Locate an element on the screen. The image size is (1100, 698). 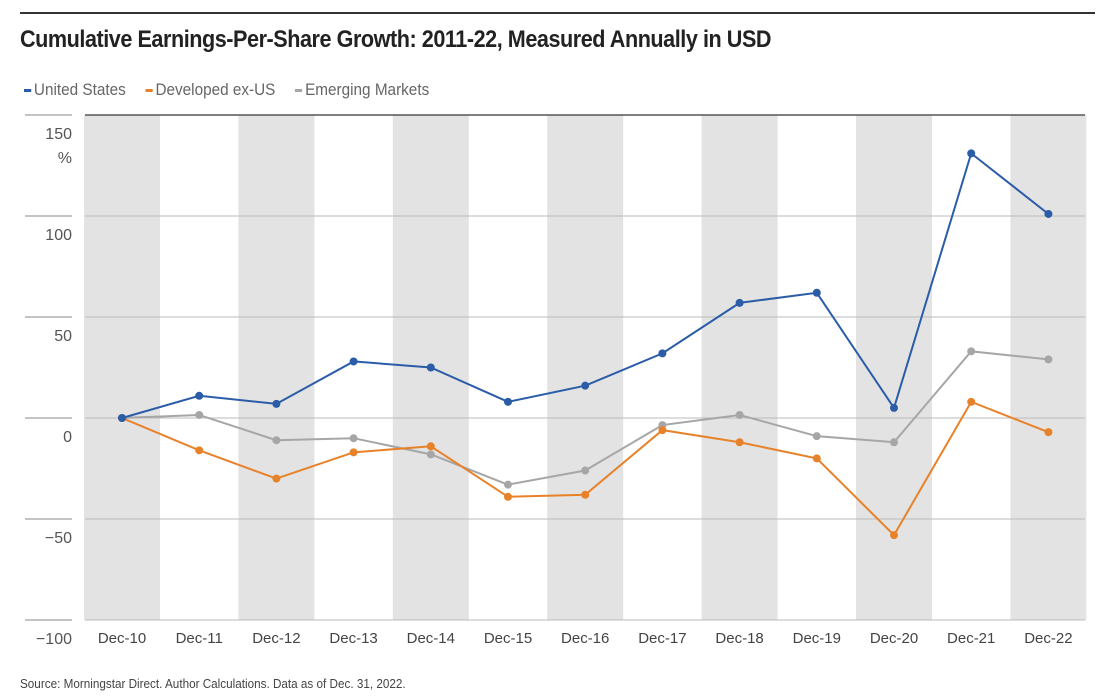
y-tick-label: 50 is located at coordinates (63, 336).